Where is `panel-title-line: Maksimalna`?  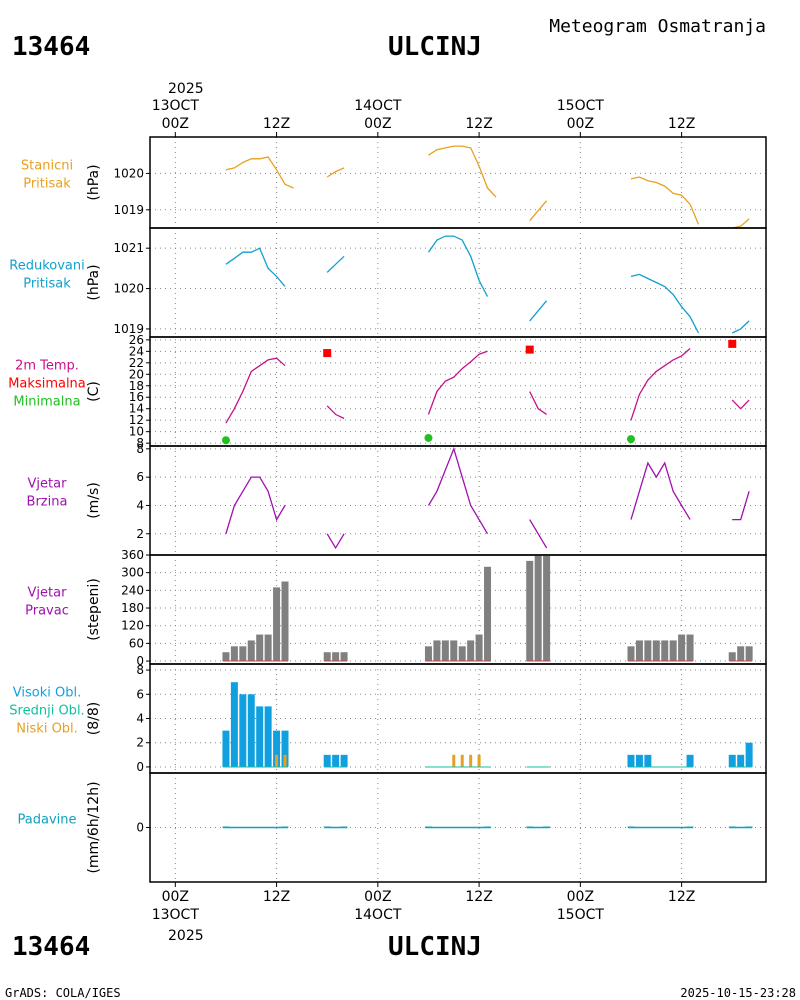
panel-title-line: Maksimalna is located at coordinates (47, 384).